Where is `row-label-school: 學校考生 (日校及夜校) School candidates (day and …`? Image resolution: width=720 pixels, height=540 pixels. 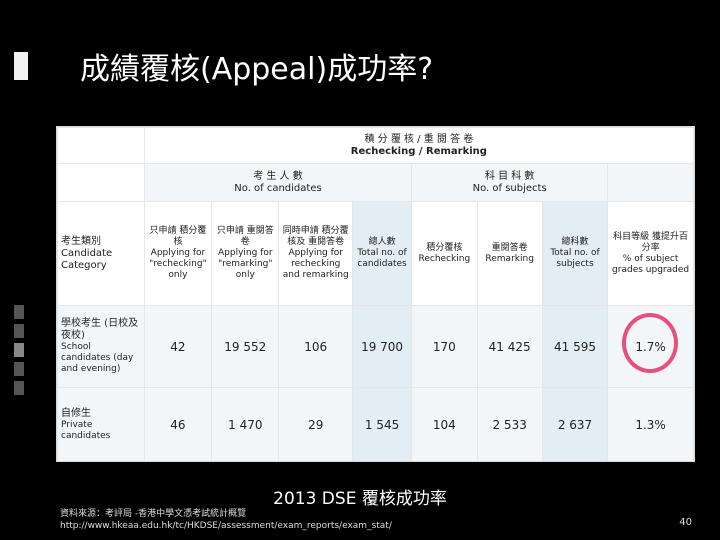
row-label-school: 學校考生 (日校及夜校) School candidates (day and … is located at coordinates (101, 346).